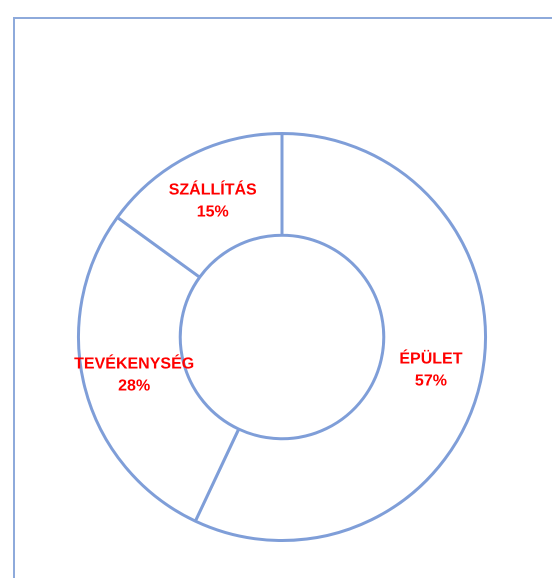 The height and width of the screenshot is (578, 552). I want to click on slice-label: SZÁLLÍTÁS, so click(213, 188).